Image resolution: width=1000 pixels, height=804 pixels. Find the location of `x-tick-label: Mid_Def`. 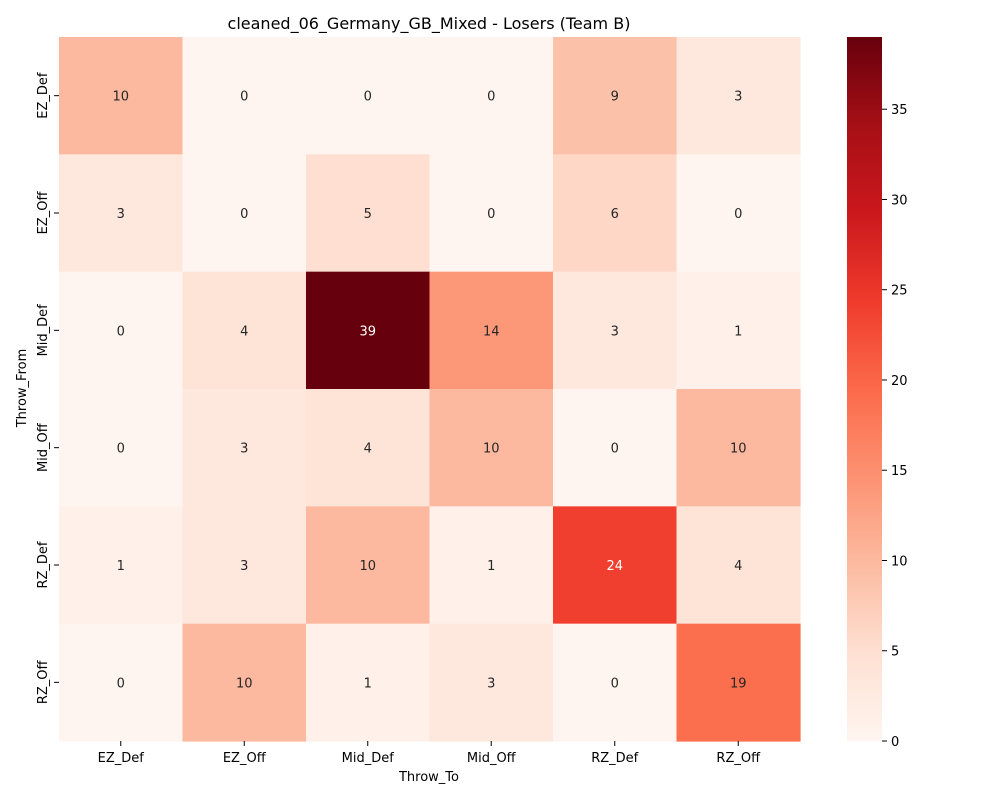

x-tick-label: Mid_Def is located at coordinates (368, 758).